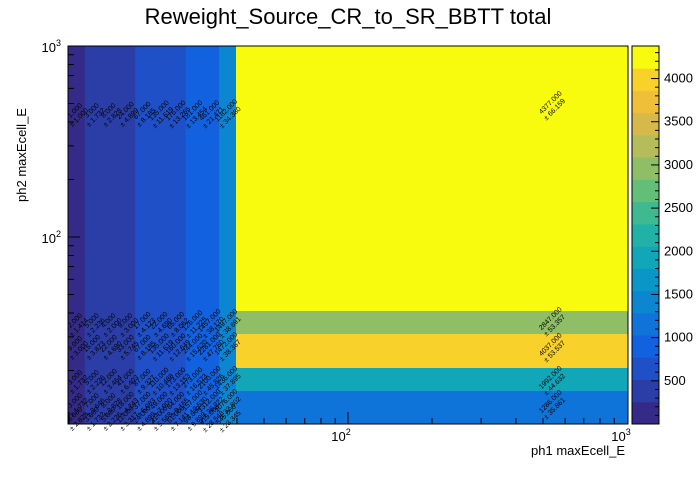 The width and height of the screenshot is (696, 477). Describe the element at coordinates (662, 235) in the screenshot. I see `color-scale: 500 1000 1500 2000 2500 3000 3500 4000` at that location.